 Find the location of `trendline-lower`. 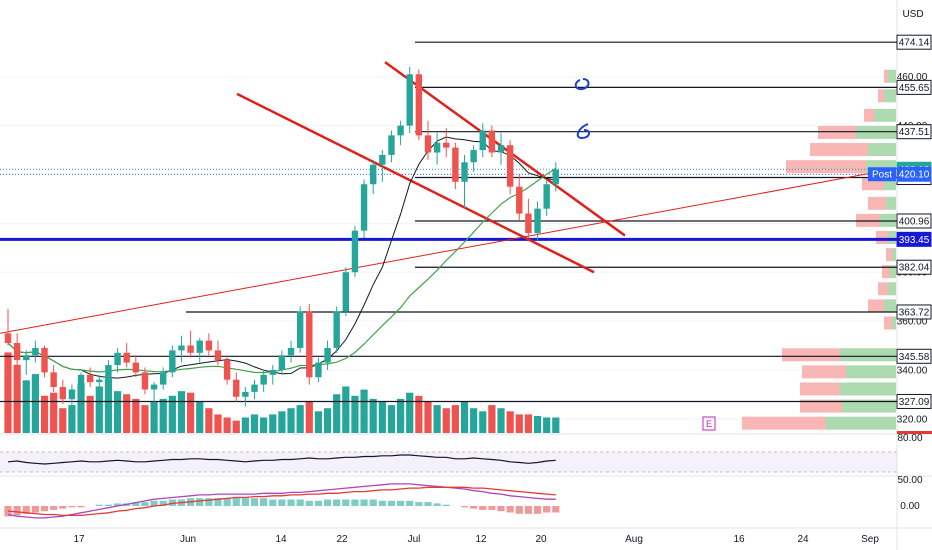

trendline-lower is located at coordinates (415, 183).